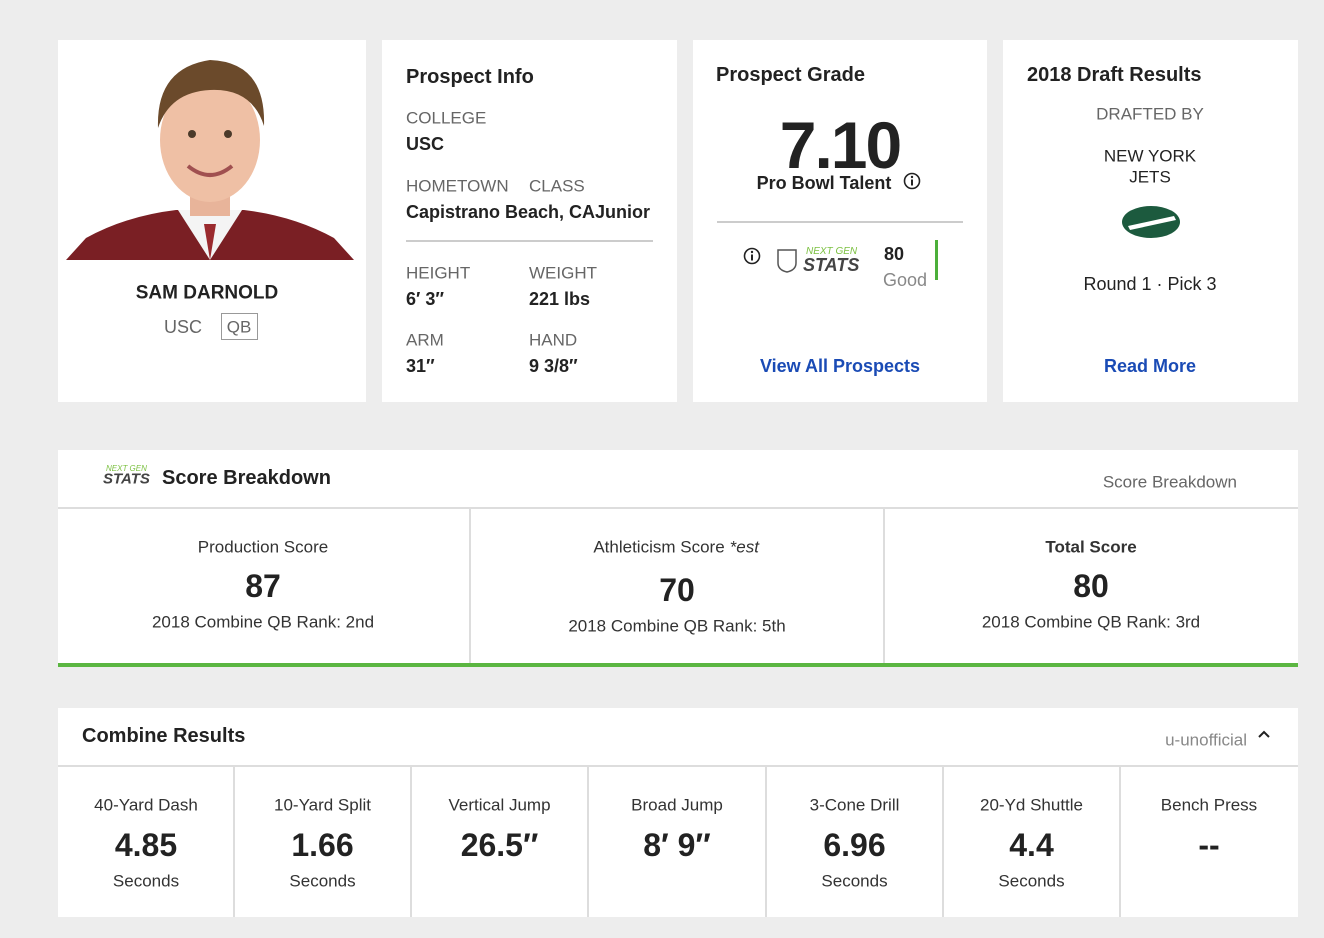 The height and width of the screenshot is (938, 1324). What do you see at coordinates (425, 144) in the screenshot?
I see `field-value: USC` at bounding box center [425, 144].